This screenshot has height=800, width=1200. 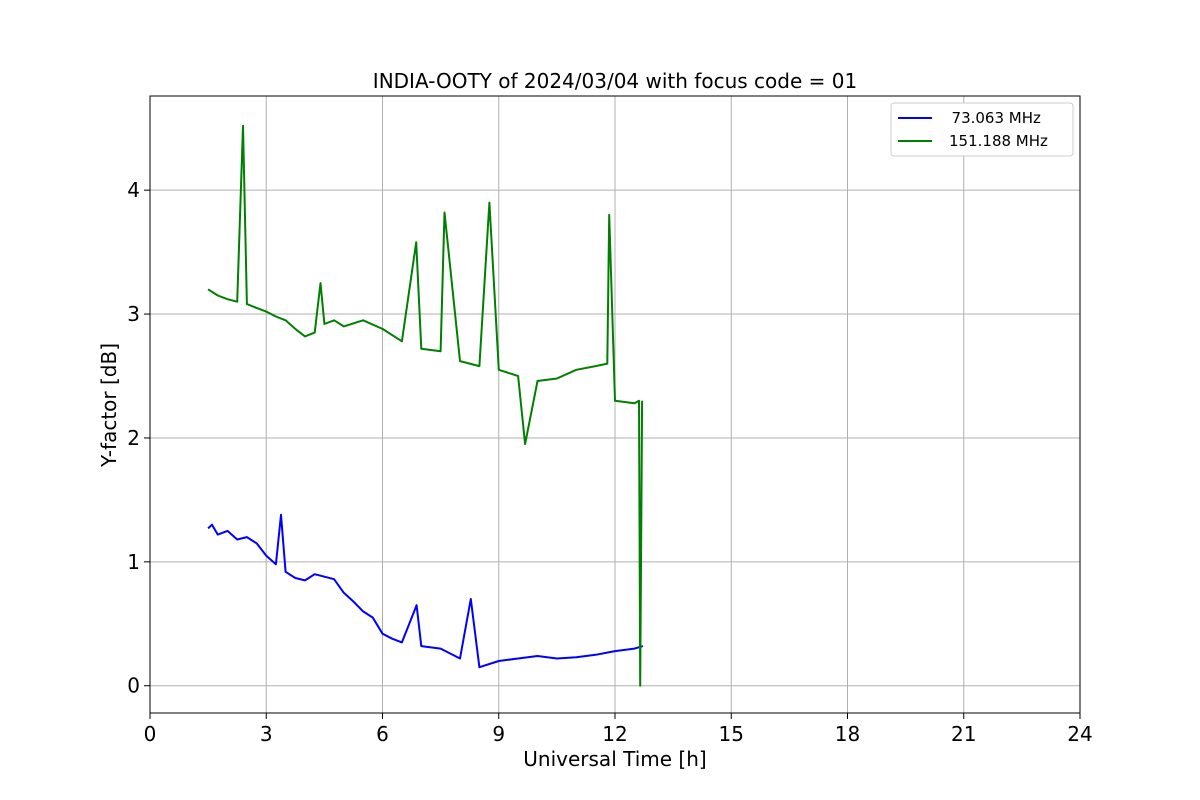 What do you see at coordinates (1079, 734) in the screenshot?
I see `x-tick-label: 24` at bounding box center [1079, 734].